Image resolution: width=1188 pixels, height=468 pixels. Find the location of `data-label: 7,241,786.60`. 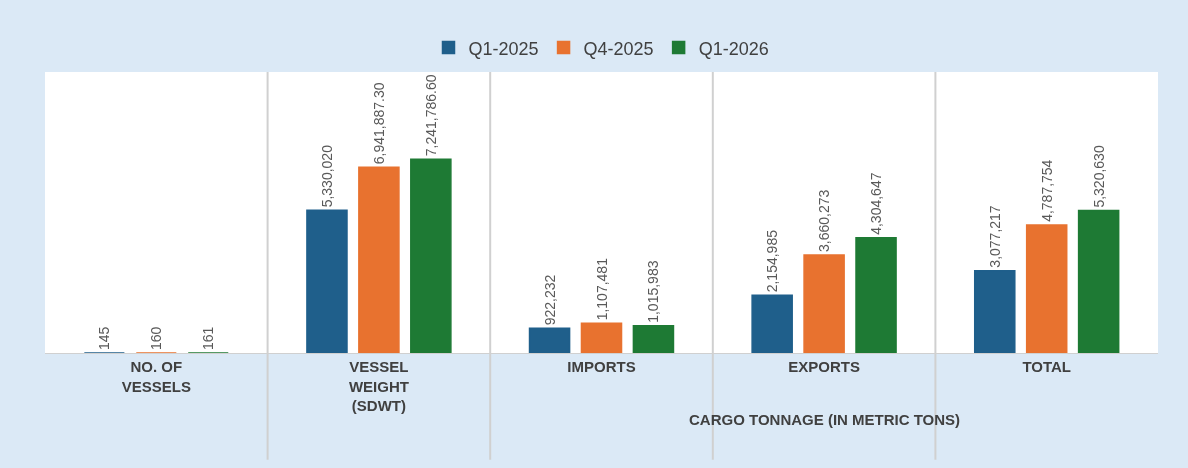

data-label: 7,241,786.60 is located at coordinates (430, 115).